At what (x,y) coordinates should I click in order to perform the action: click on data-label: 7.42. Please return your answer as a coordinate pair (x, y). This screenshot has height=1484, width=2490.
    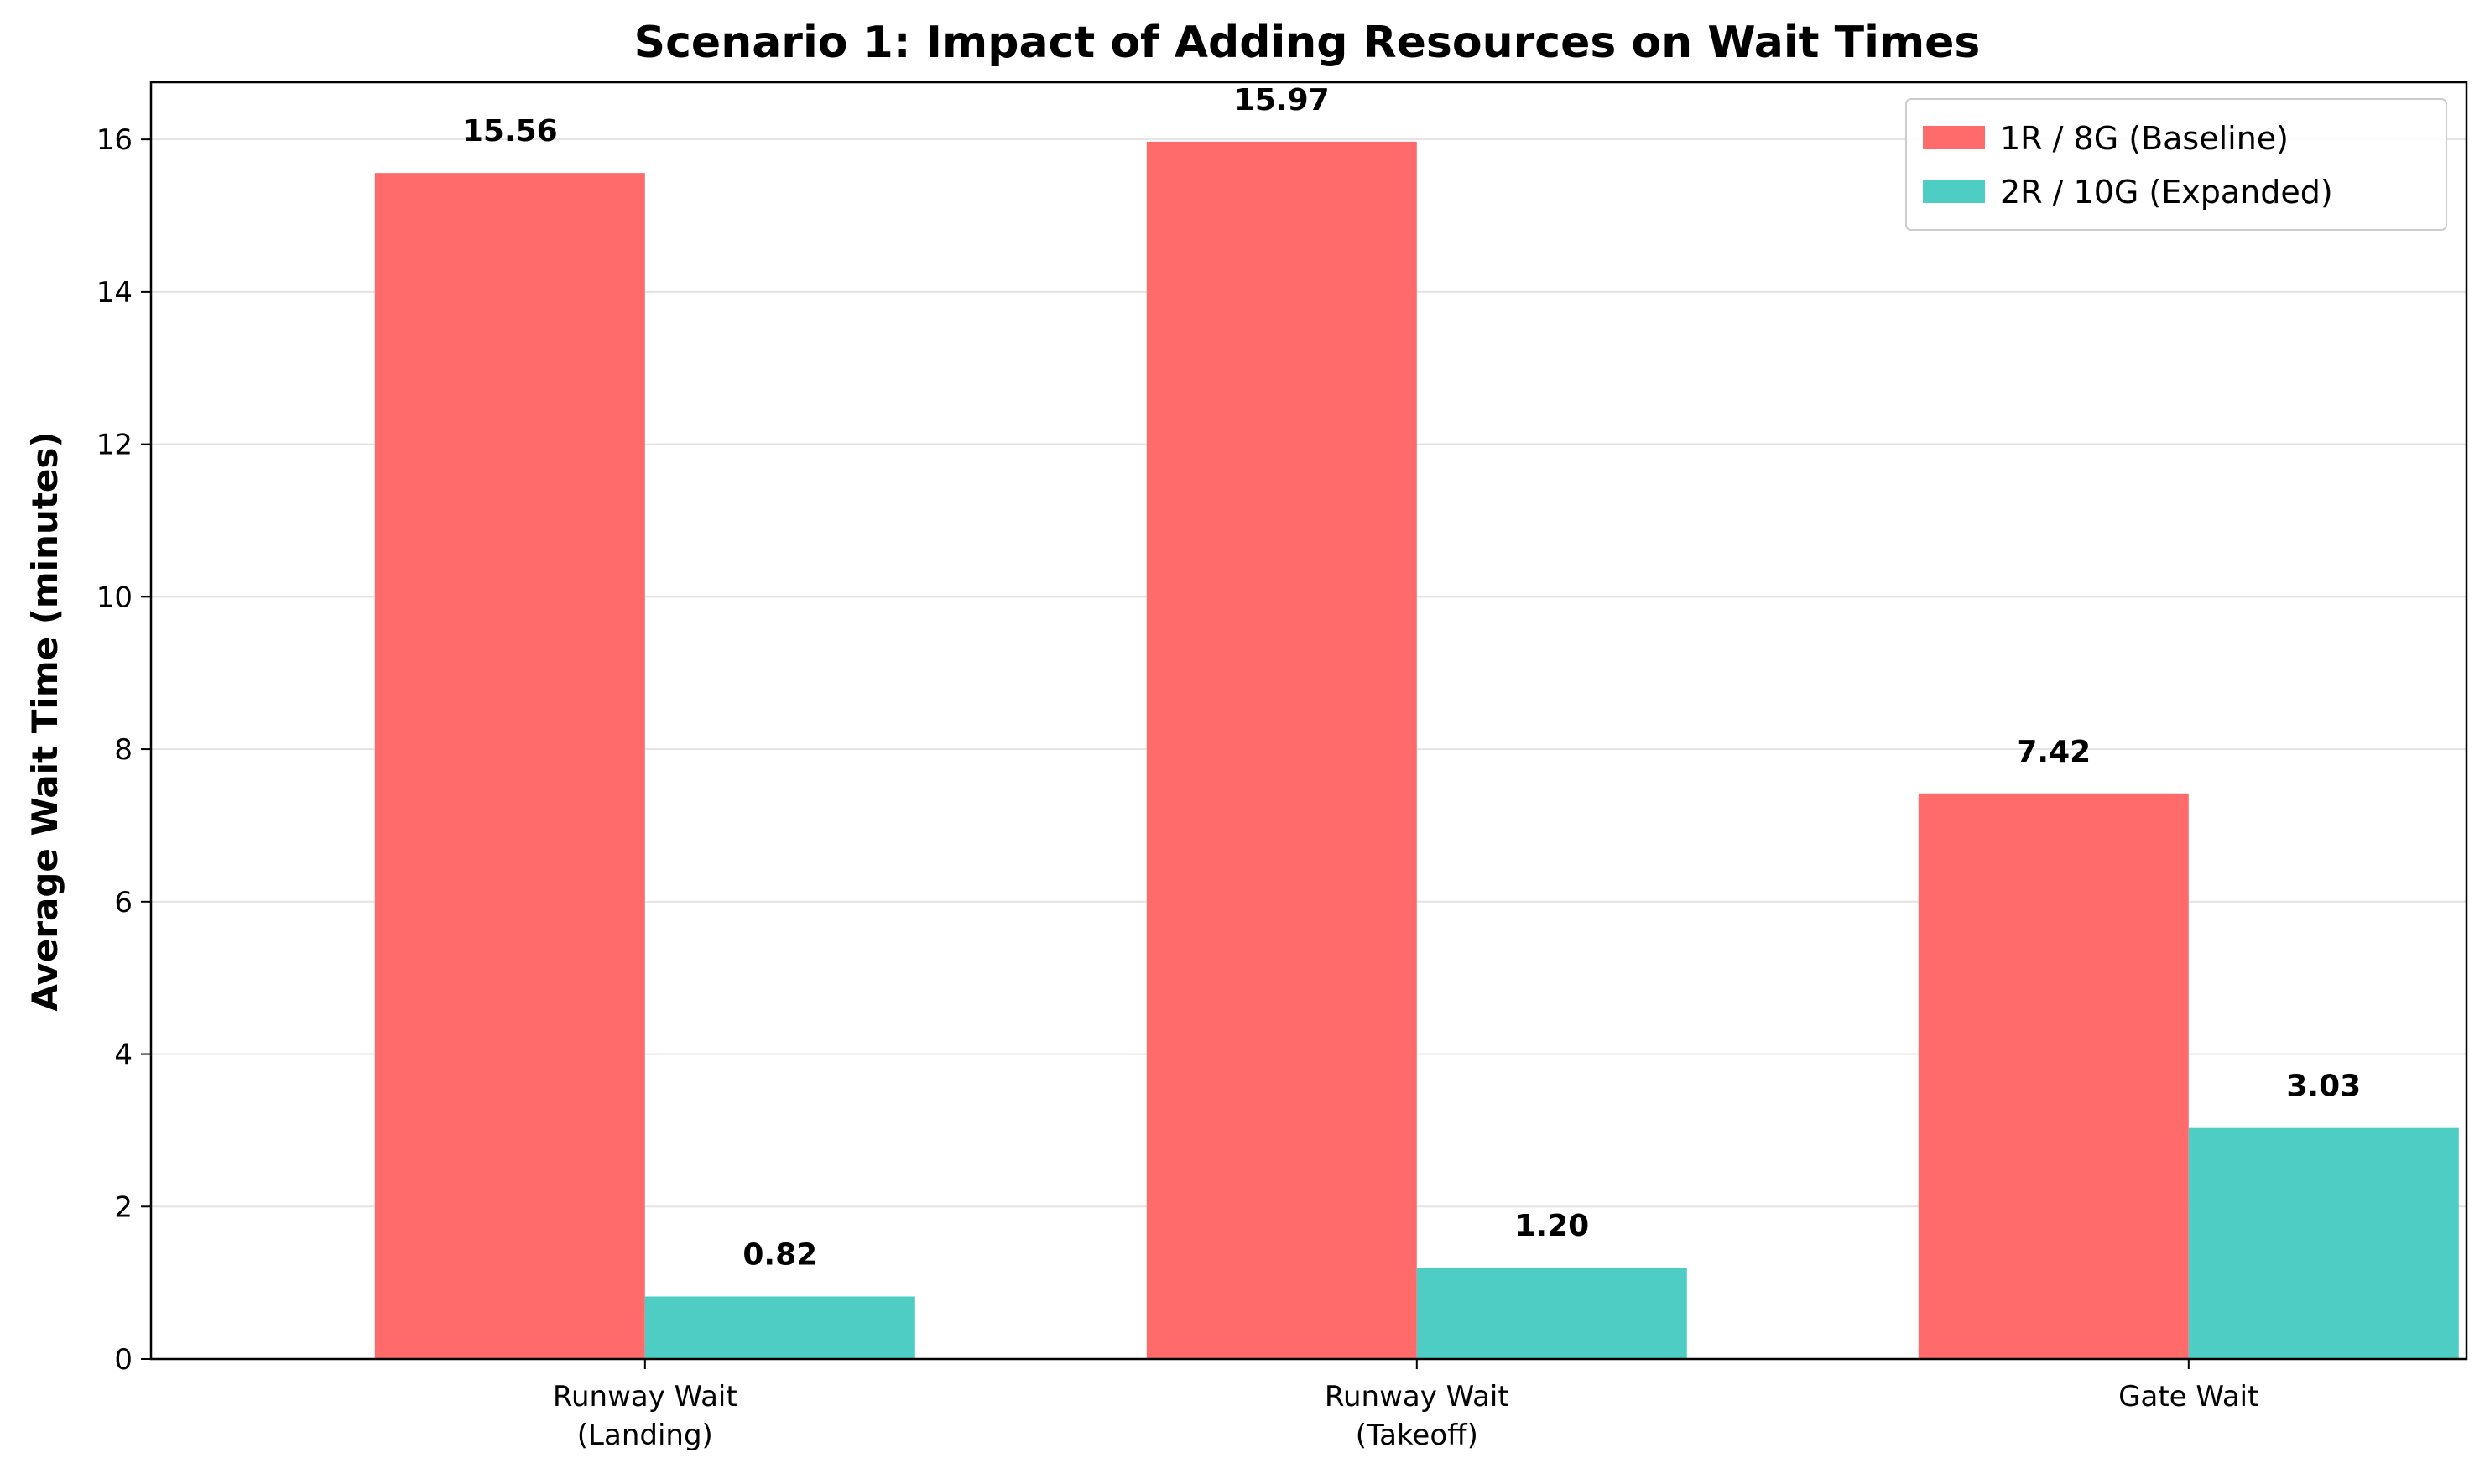
    Looking at the image, I should click on (2053, 752).